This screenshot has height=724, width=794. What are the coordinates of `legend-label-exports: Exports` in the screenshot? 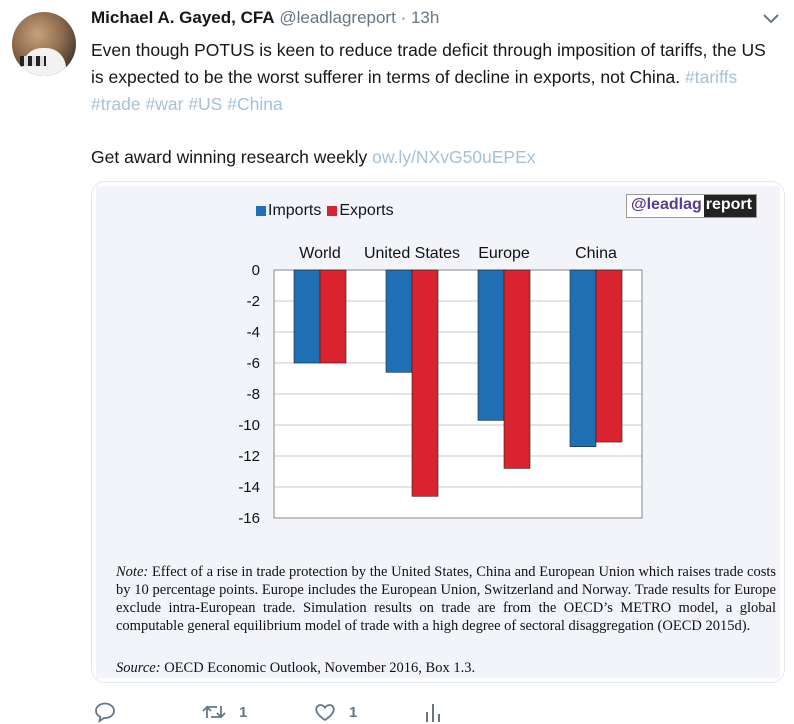 It's located at (366, 210).